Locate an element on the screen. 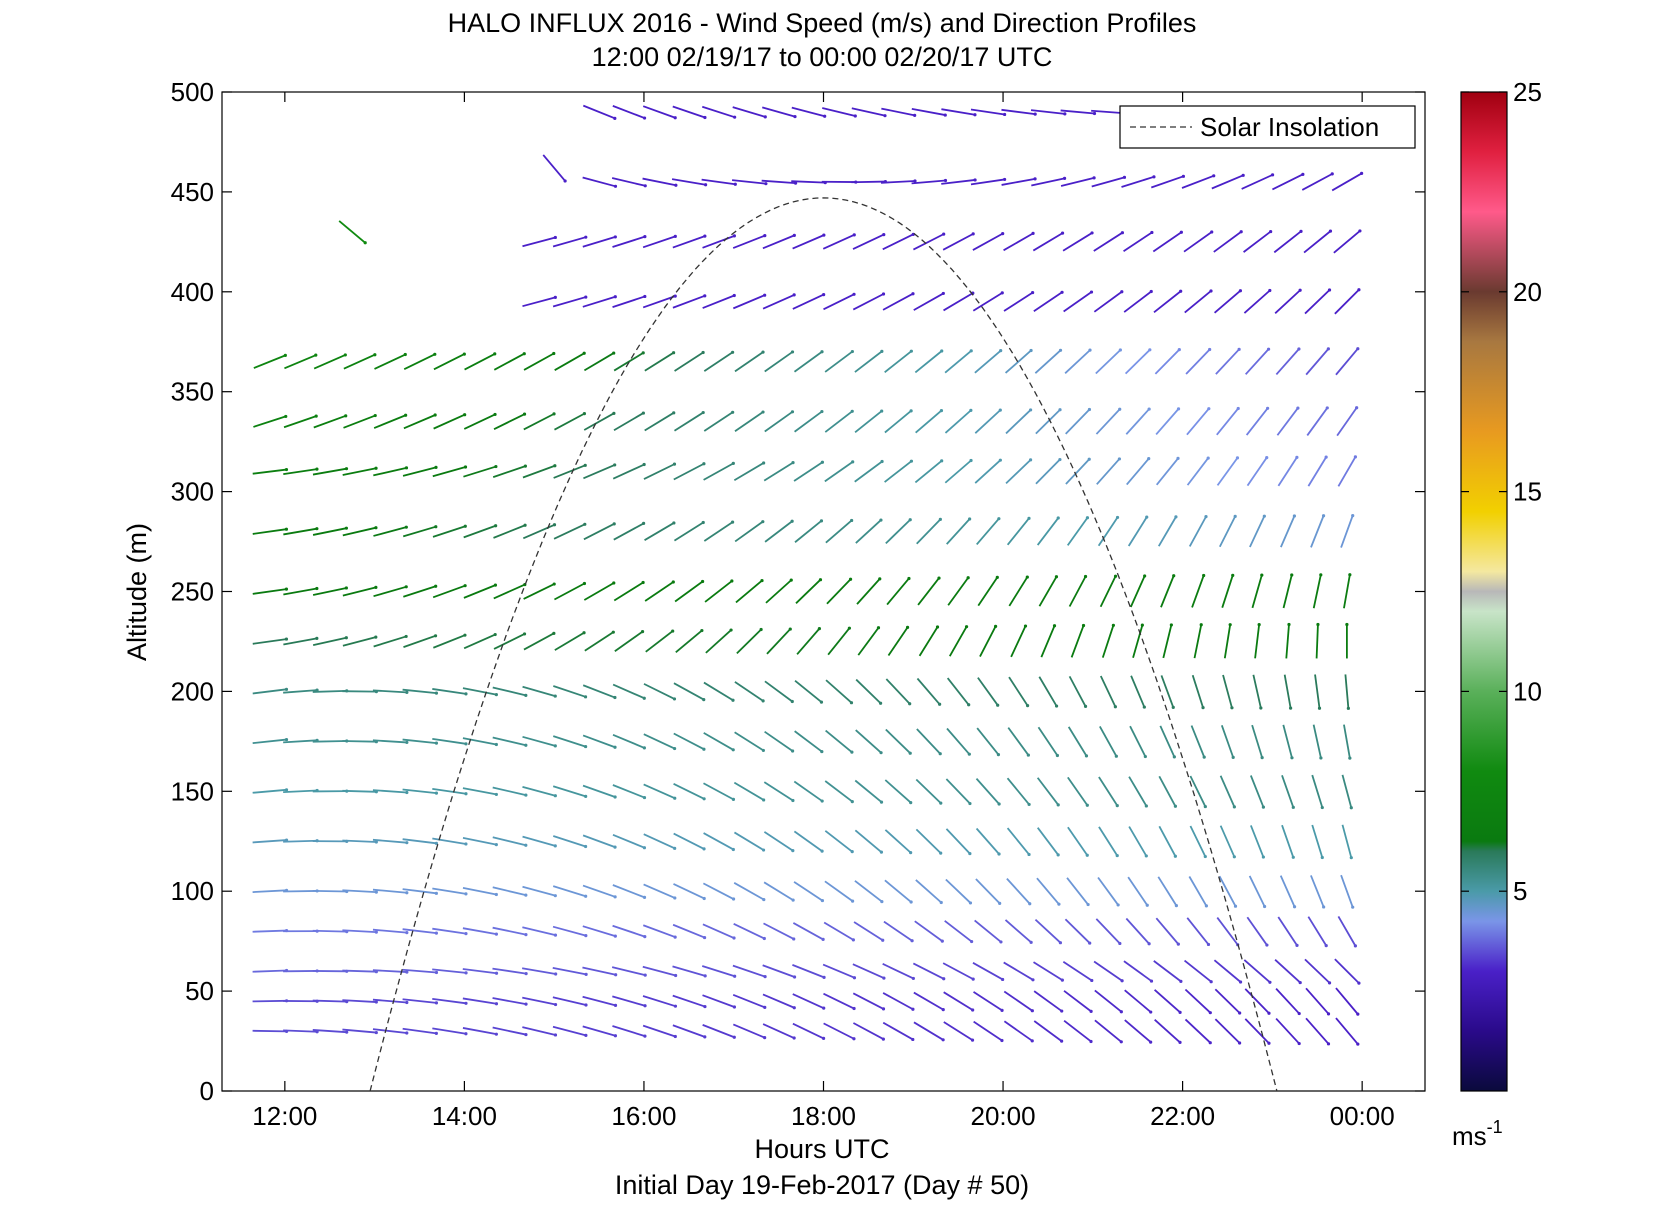 The width and height of the screenshot is (1679, 1221). colorbar-gradient is located at coordinates (1484, 591).